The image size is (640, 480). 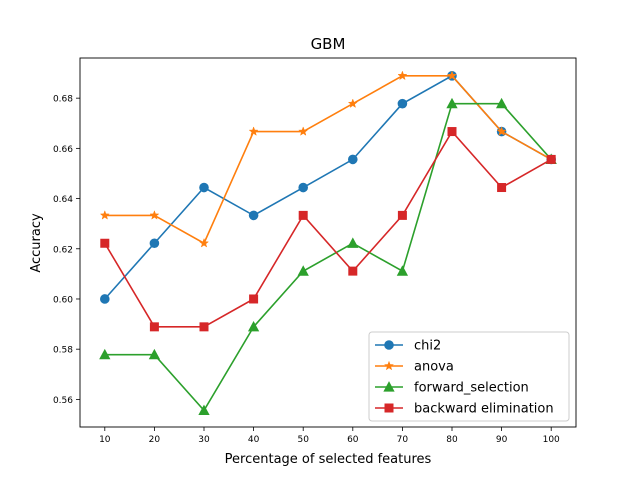 I want to click on y-tick-label: 0.56, so click(x=63, y=401).